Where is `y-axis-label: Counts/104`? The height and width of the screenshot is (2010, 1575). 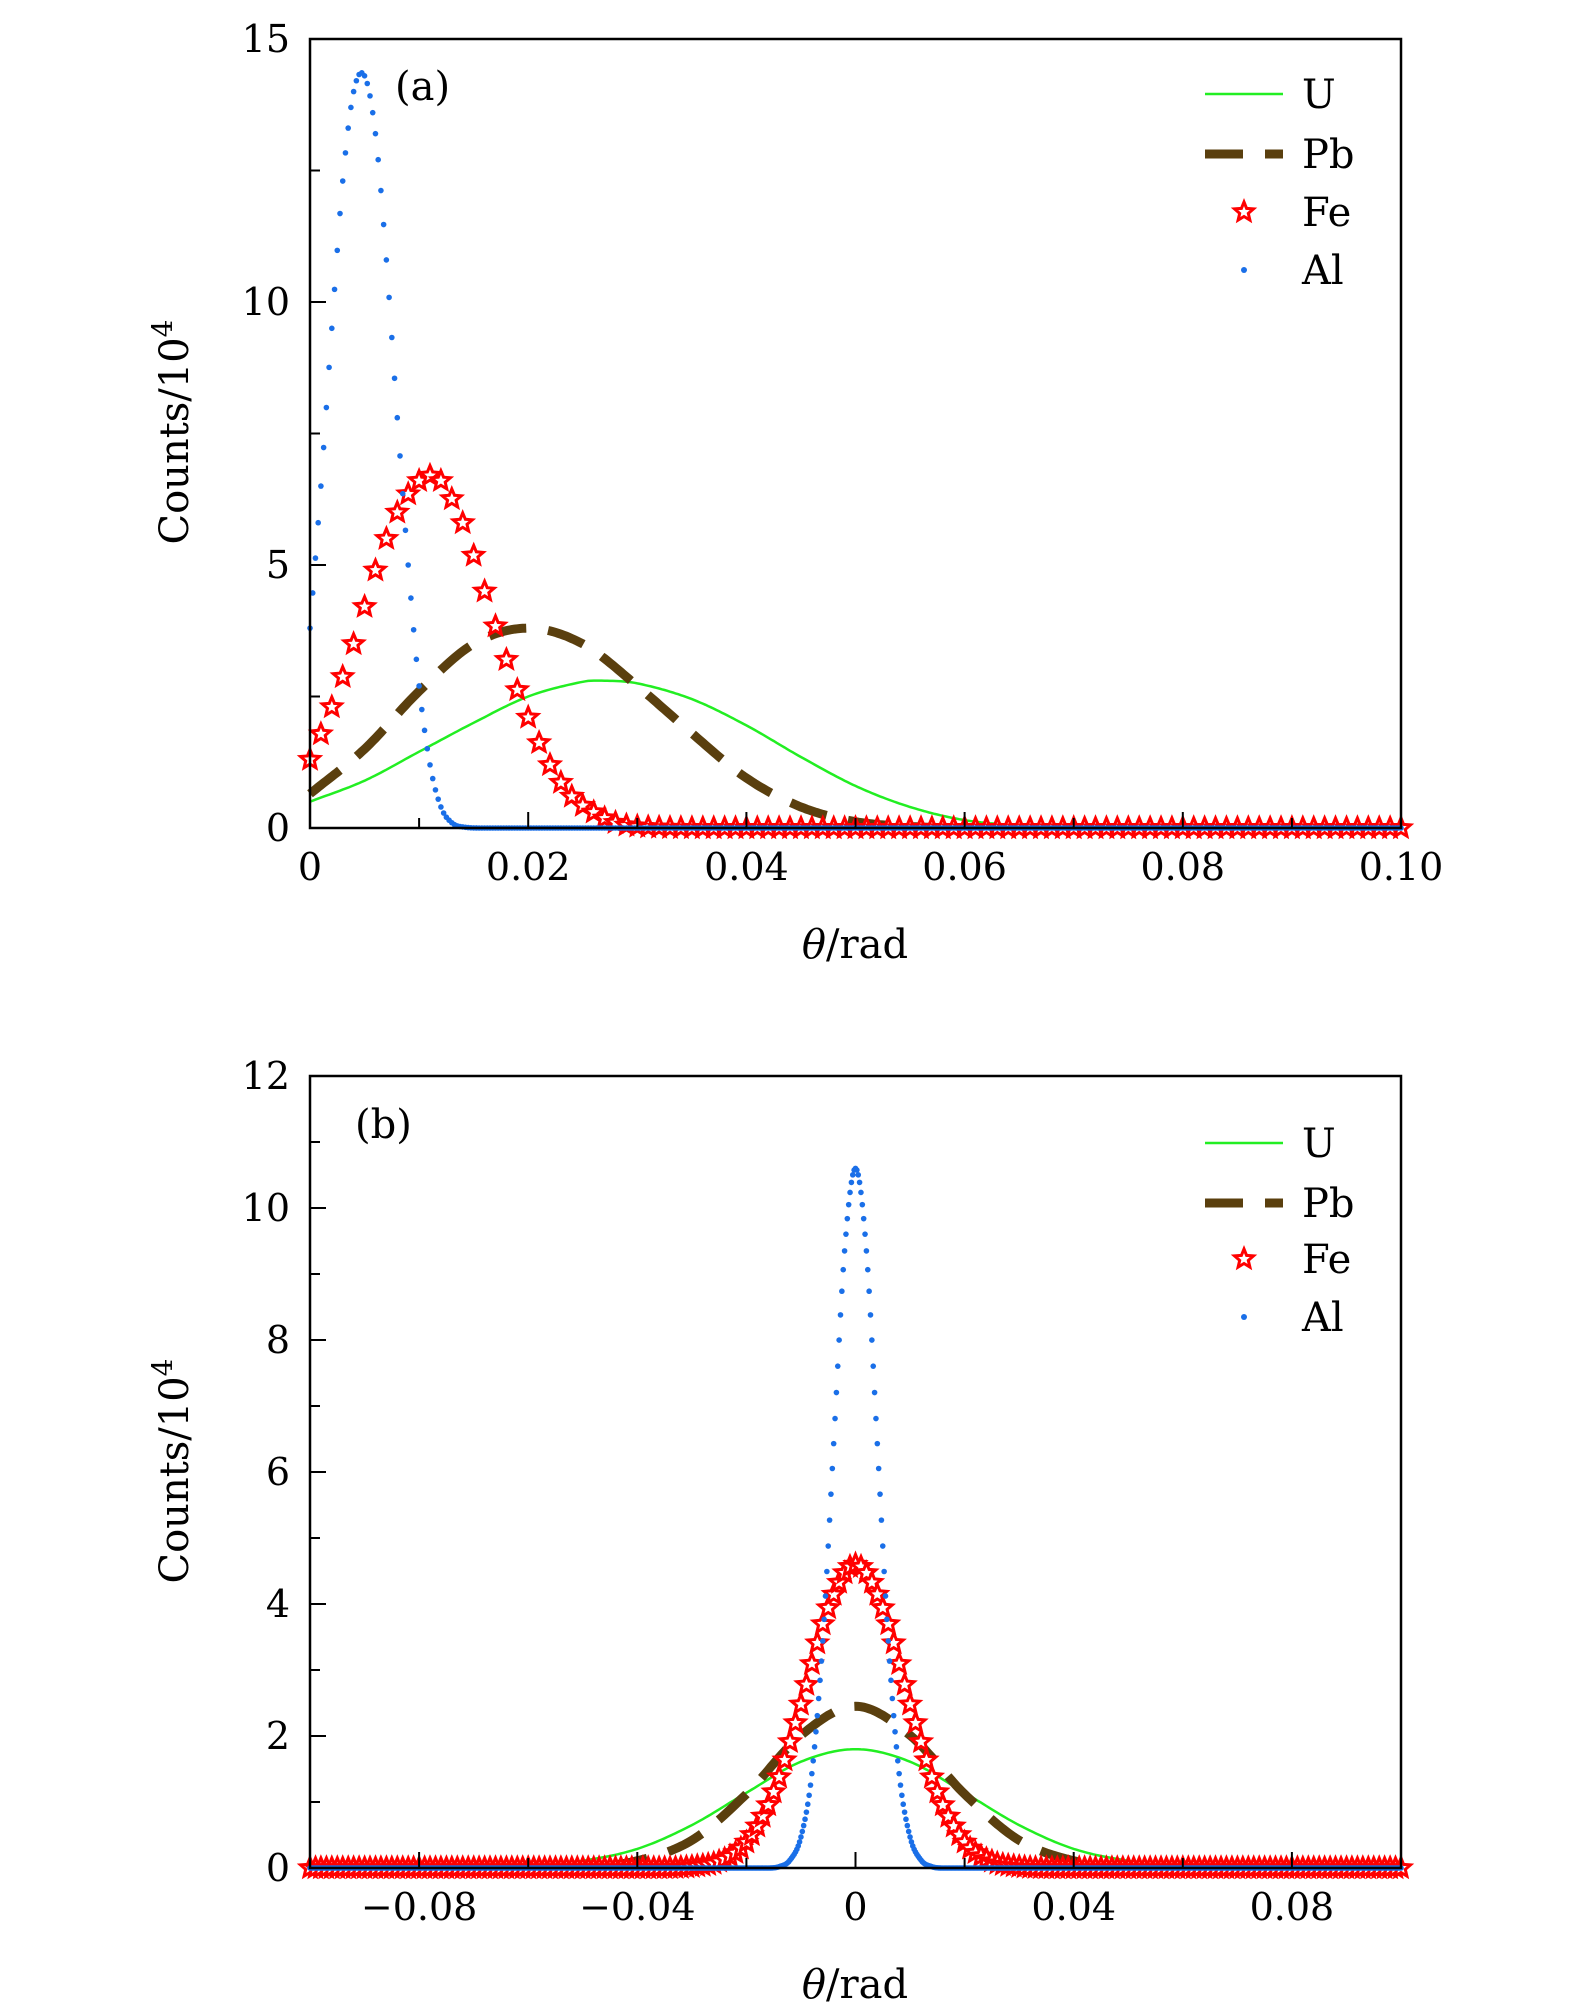 y-axis-label: Counts/104 is located at coordinates (172, 1470).